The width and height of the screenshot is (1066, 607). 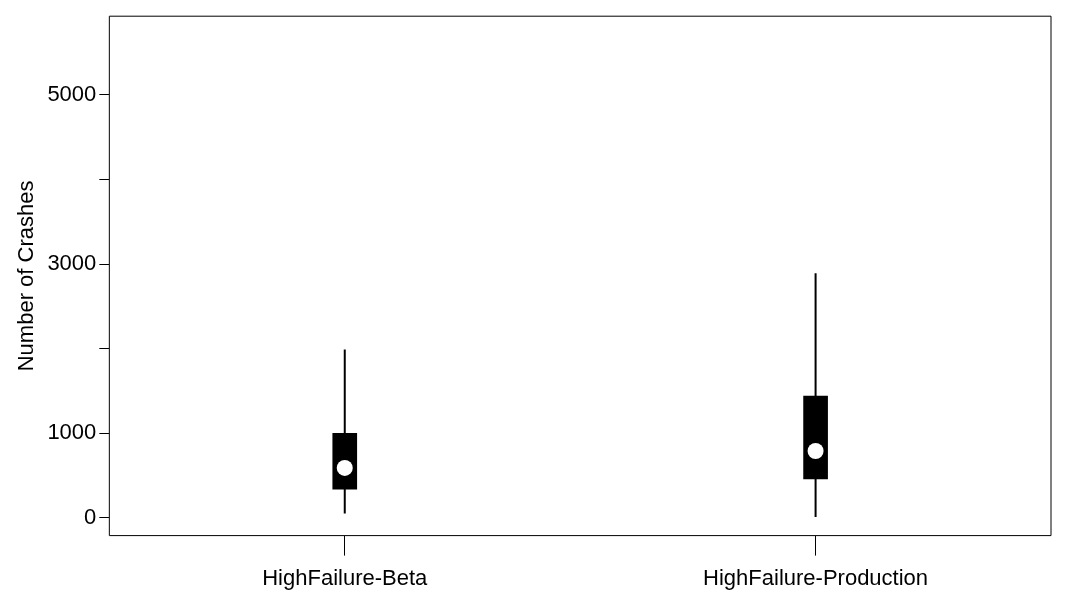 I want to click on y-tick-label: 0, so click(x=90, y=516).